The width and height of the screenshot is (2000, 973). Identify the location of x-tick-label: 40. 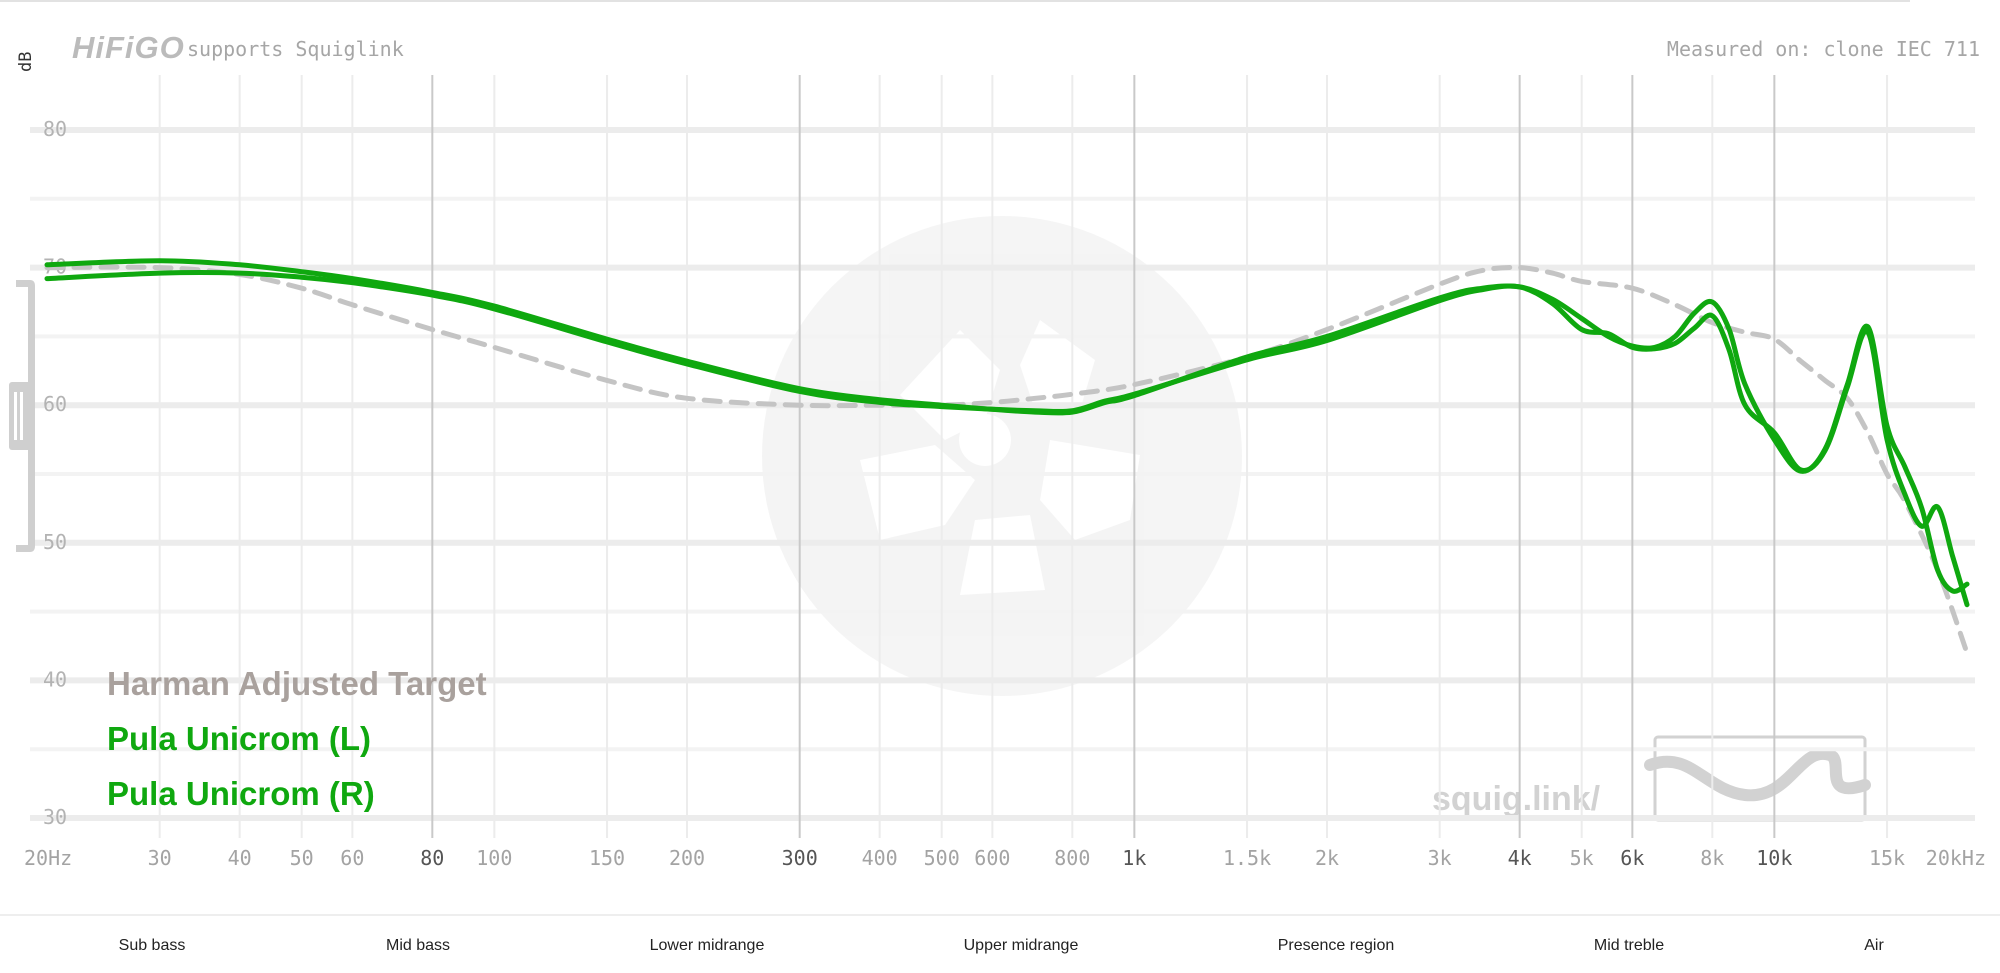
(240, 858).